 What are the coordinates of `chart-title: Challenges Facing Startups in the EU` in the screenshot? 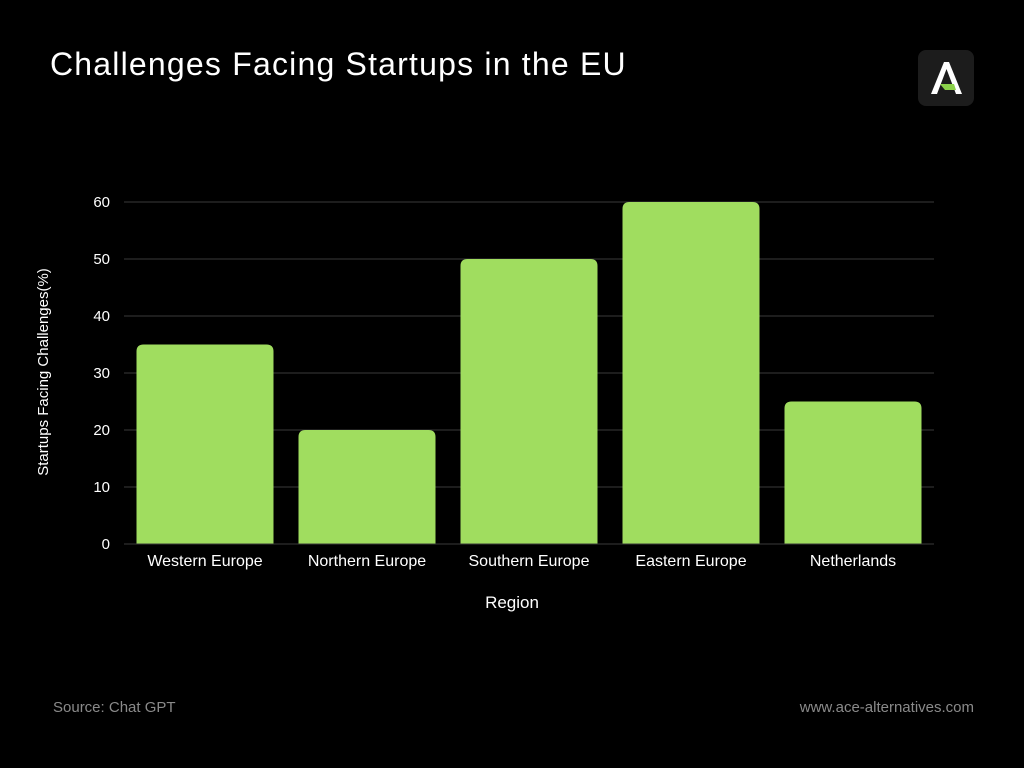 It's located at (338, 64).